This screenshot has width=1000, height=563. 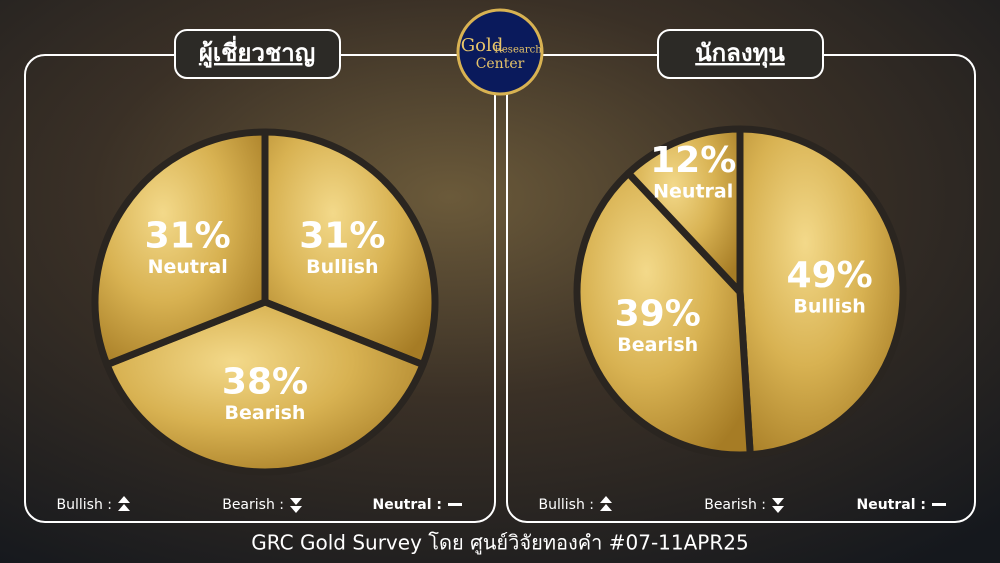 What do you see at coordinates (830, 275) in the screenshot?
I see `data-label: 49%` at bounding box center [830, 275].